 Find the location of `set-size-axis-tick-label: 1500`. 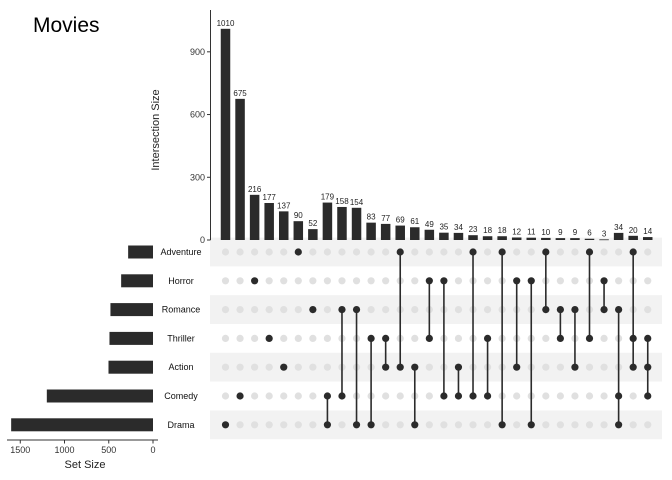

set-size-axis-tick-label: 1500 is located at coordinates (20, 450).